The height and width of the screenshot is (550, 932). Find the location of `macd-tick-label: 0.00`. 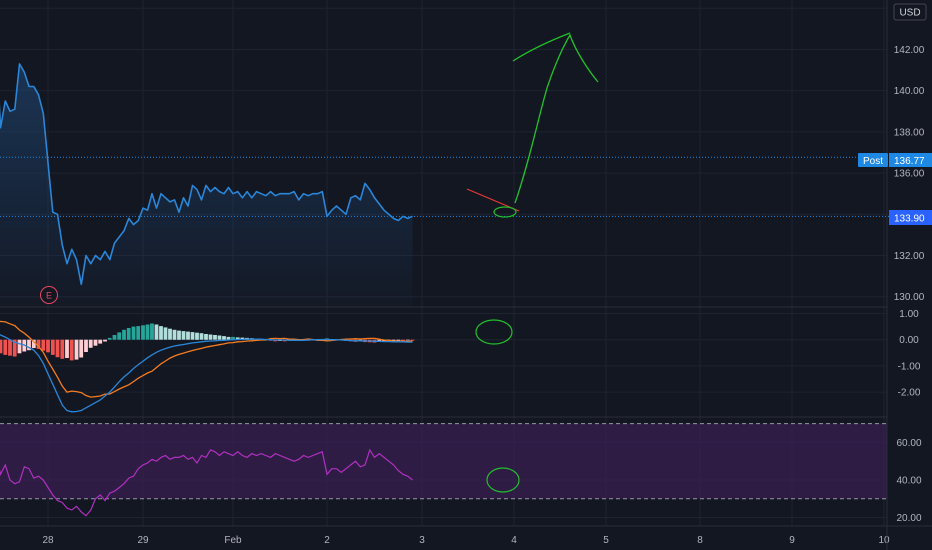

macd-tick-label: 0.00 is located at coordinates (909, 340).